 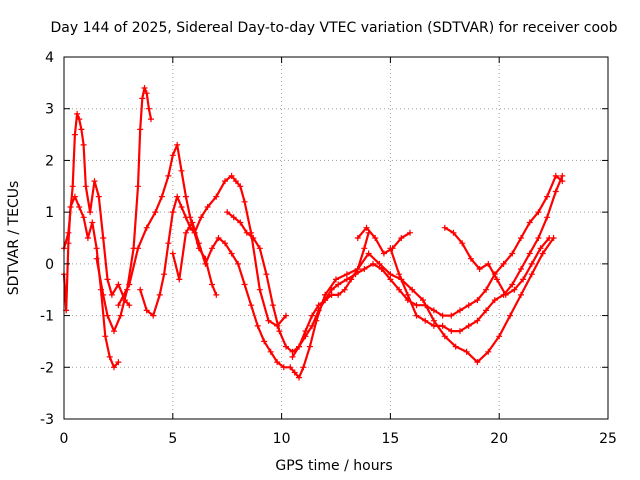 I want to click on x-axis-label: GPS time / hours, so click(x=333, y=466).